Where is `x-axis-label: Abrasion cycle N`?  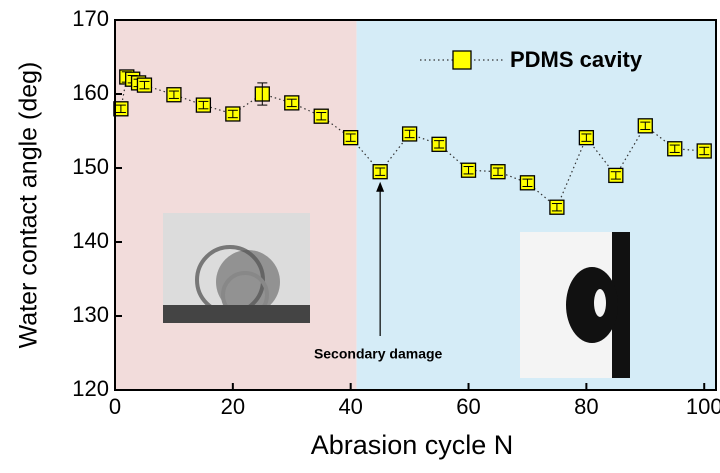
x-axis-label: Abrasion cycle N is located at coordinates (412, 445).